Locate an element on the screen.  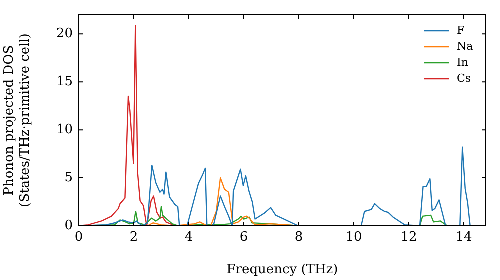
y-tick-label: 5 is located at coordinates (68, 178).